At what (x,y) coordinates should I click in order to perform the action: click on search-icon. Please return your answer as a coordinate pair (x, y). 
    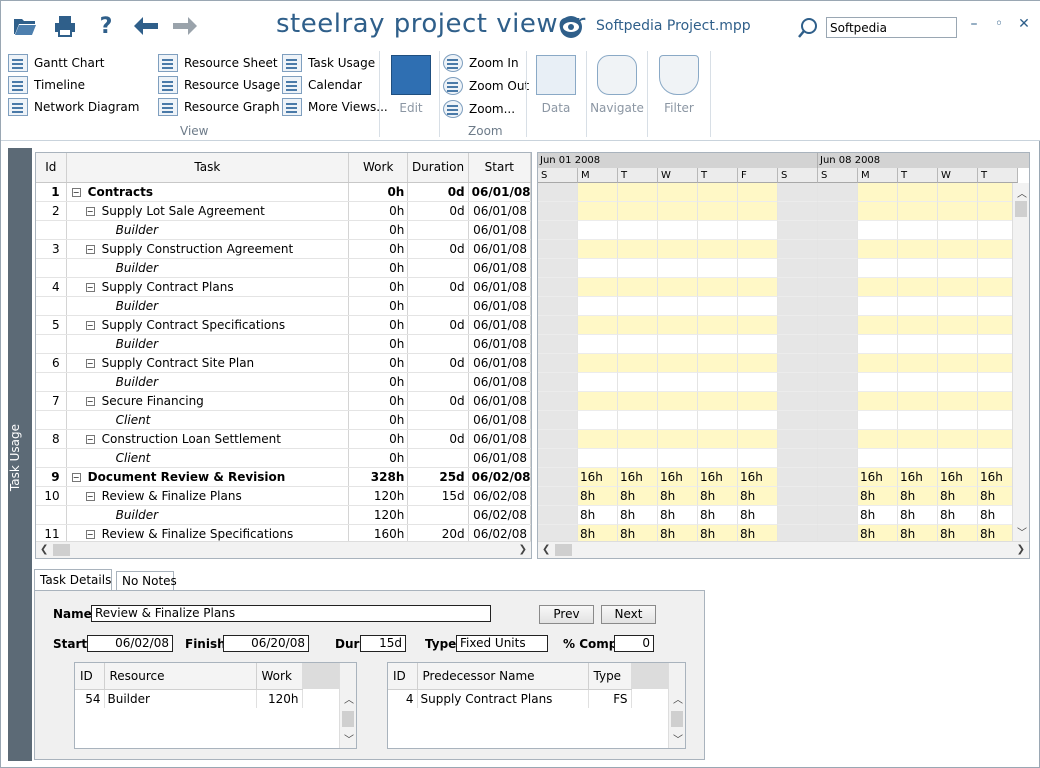
    Looking at the image, I should click on (808, 28).